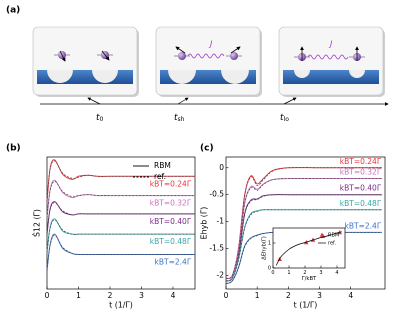  What do you see at coordinates (37, 223) in the screenshot?
I see `y-axis-label: Ṡ12 (Γ)` at bounding box center [37, 223].